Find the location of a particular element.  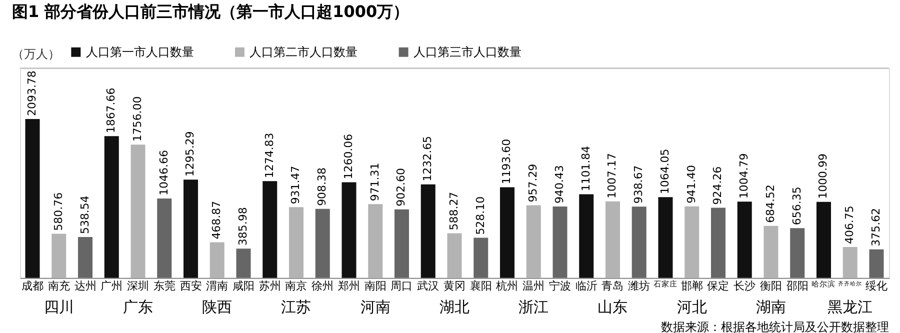

source-note: 数据来源：根据各地统计局及公开数据整理 is located at coordinates (775, 326).